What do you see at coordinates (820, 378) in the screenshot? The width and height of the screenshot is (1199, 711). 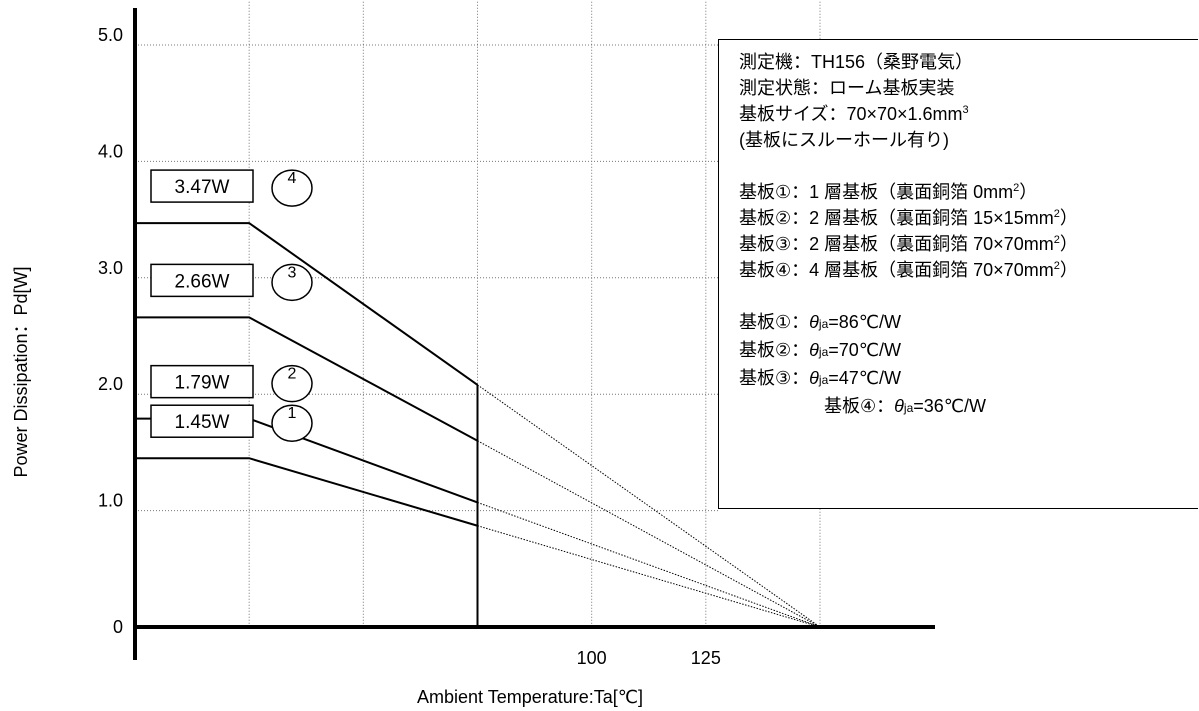 I see `theta-ja-3: 基板③：θja=47℃/W` at bounding box center [820, 378].